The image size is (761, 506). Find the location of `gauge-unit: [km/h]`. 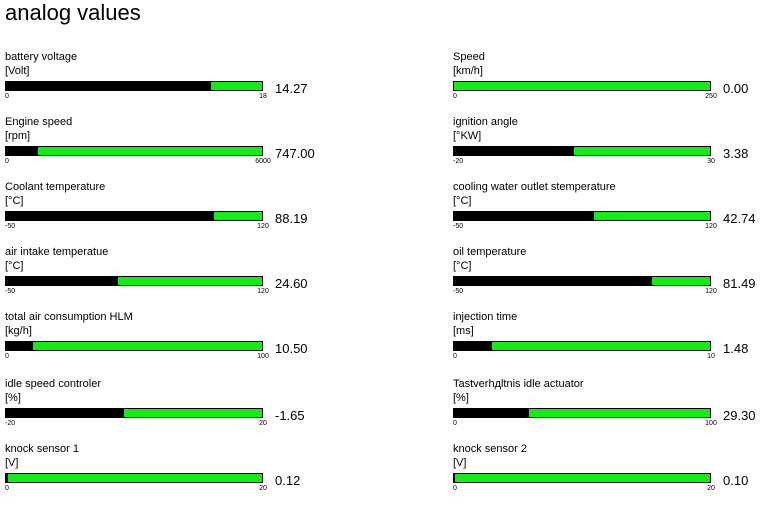

gauge-unit: [km/h] is located at coordinates (468, 71).